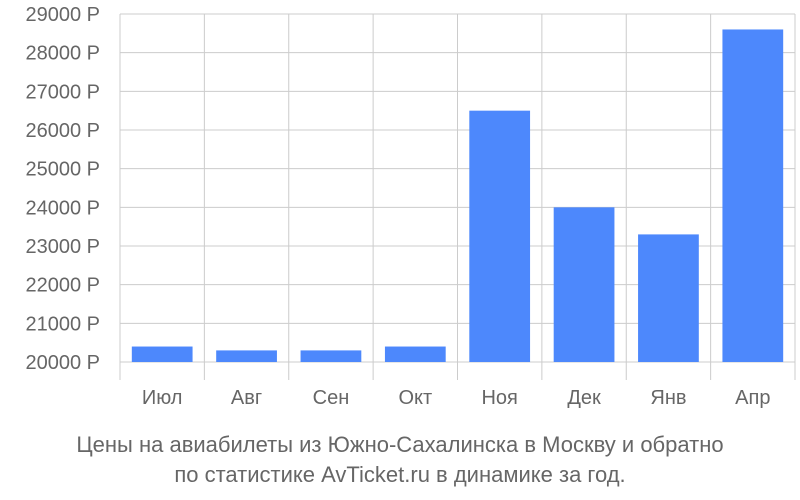 The width and height of the screenshot is (800, 500). I want to click on y-tick-label: 29000 Р, so click(62, 15).